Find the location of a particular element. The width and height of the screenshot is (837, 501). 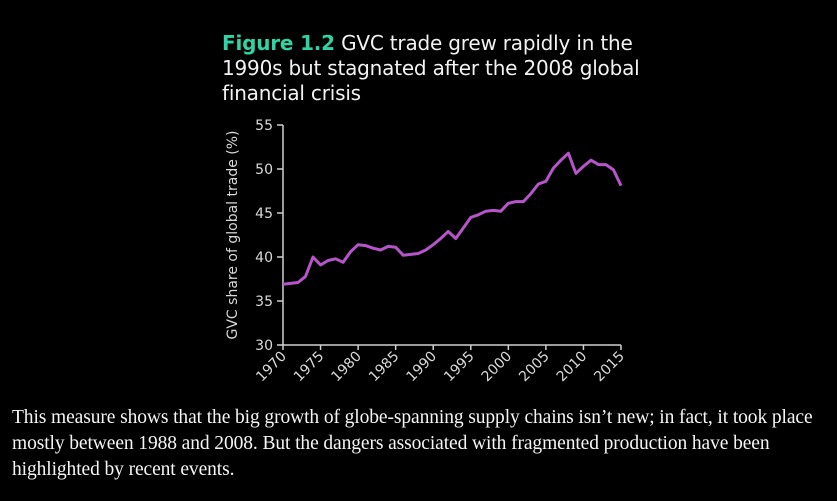

x-tick-label: 1975 is located at coordinates (309, 367).